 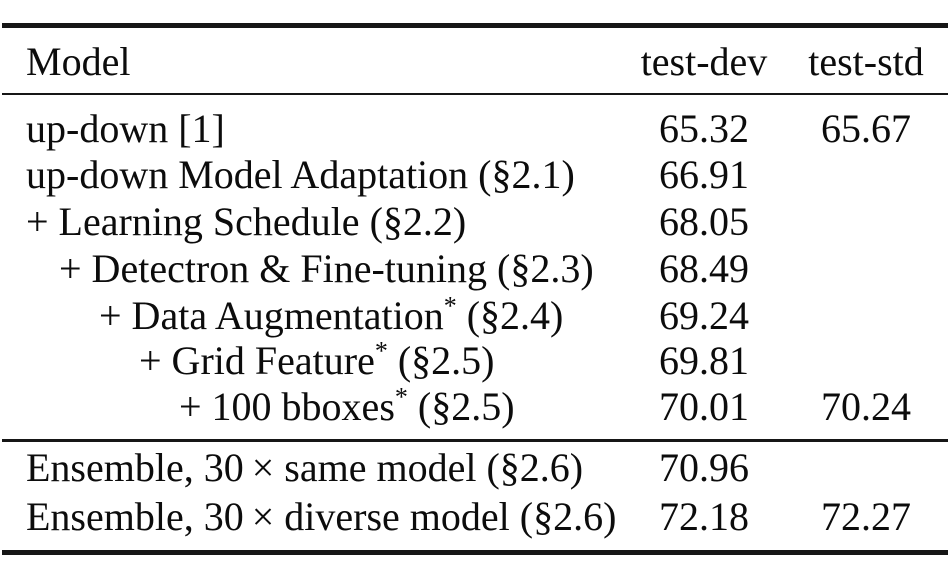 I want to click on test-dev-value: 70.96, so click(x=704, y=467).